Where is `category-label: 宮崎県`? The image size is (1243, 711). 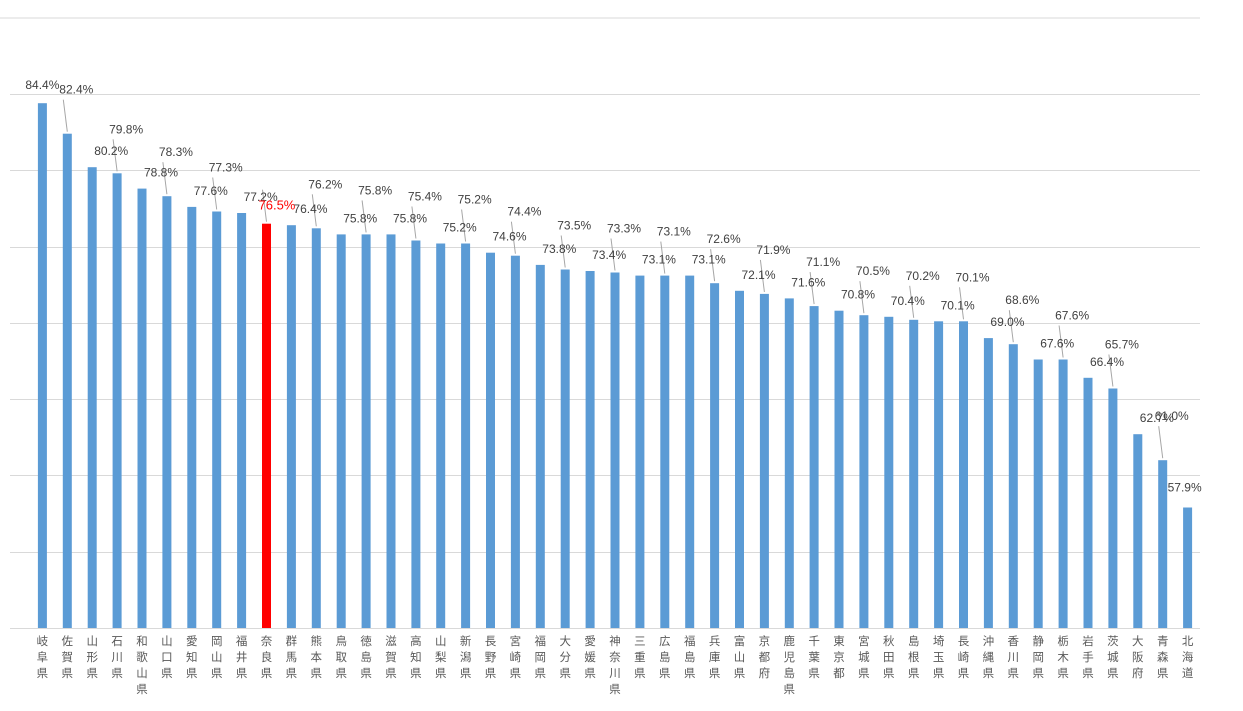 category-label: 宮崎県 is located at coordinates (516, 657).